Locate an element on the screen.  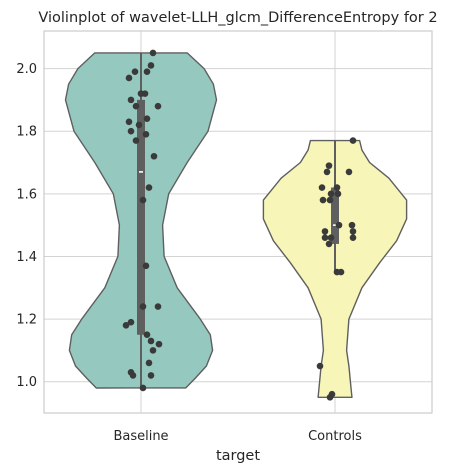
y-tick-label: 1.8 is located at coordinates (26, 132).